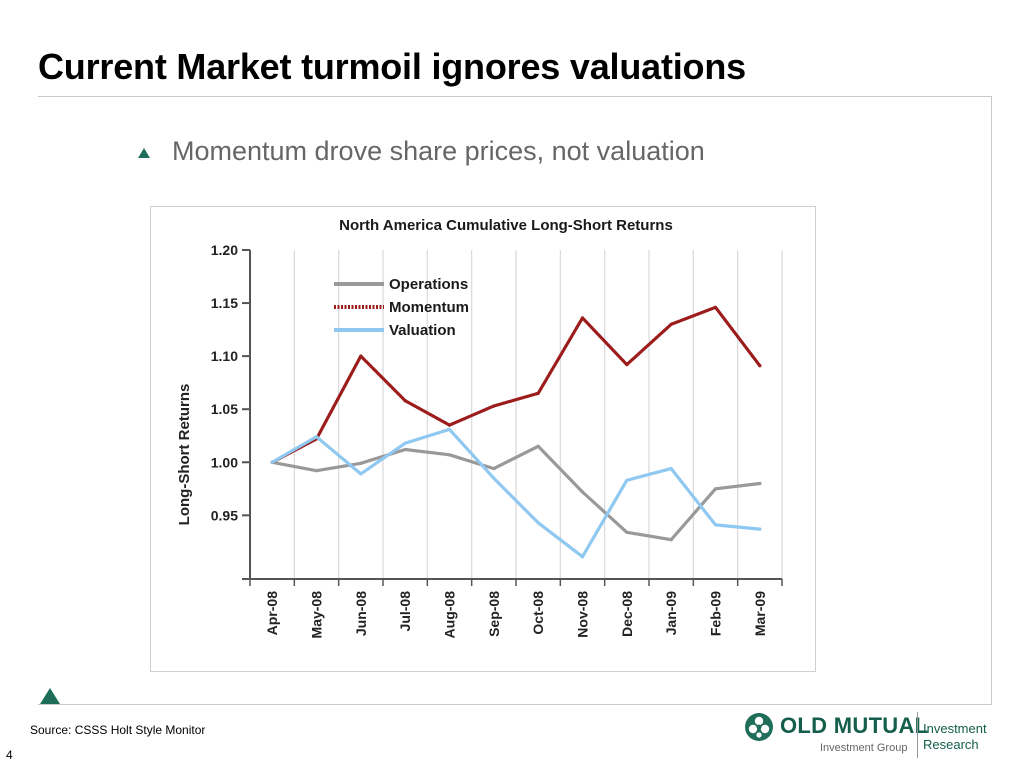 This screenshot has width=1024, height=768. What do you see at coordinates (429, 307) in the screenshot?
I see `legend-label-momentum: Momentum` at bounding box center [429, 307].